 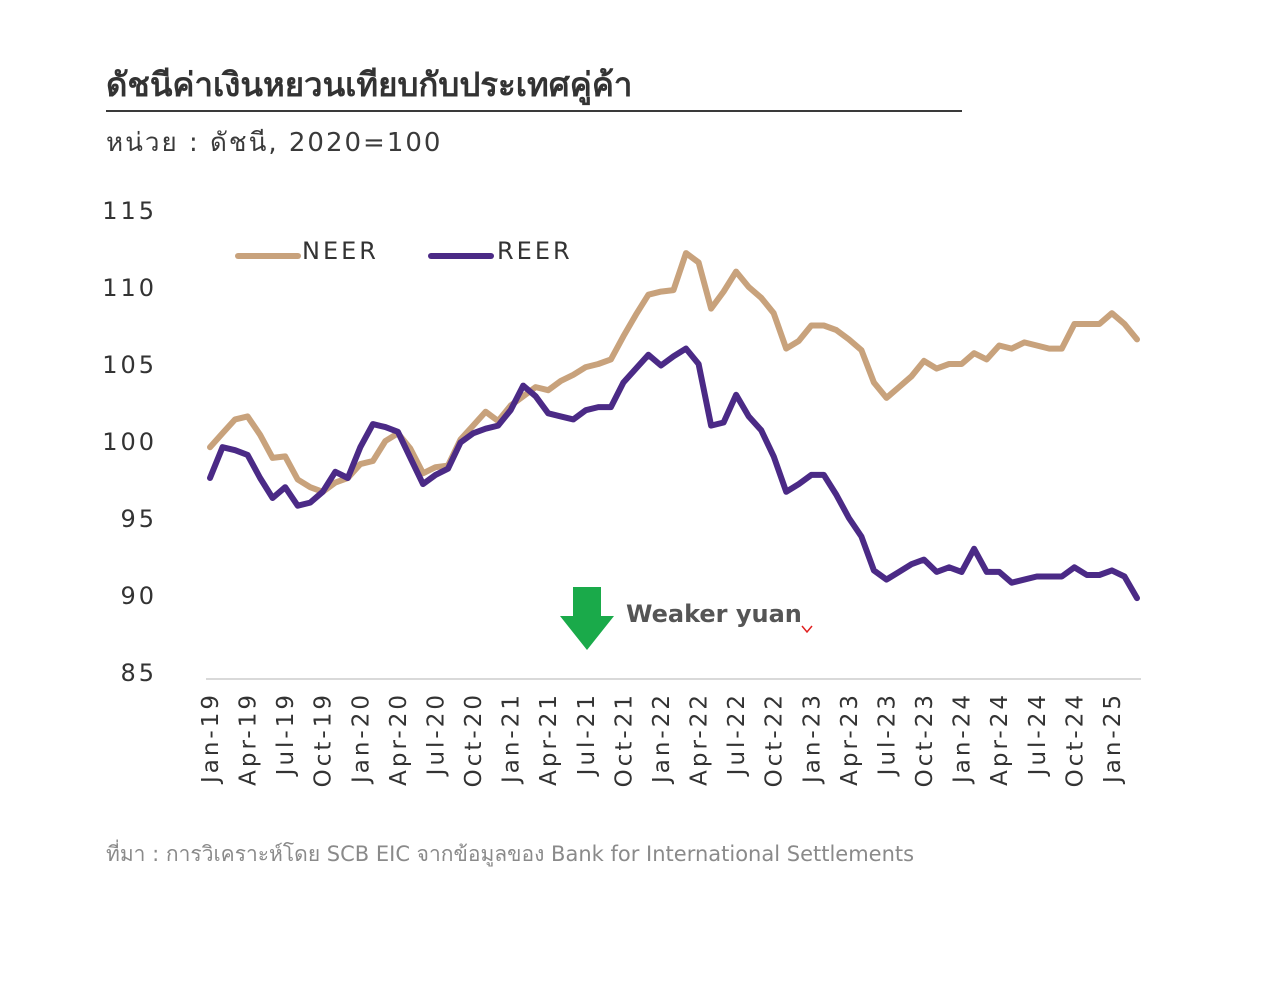 I want to click on y-tick-label: 105, so click(x=129, y=365).